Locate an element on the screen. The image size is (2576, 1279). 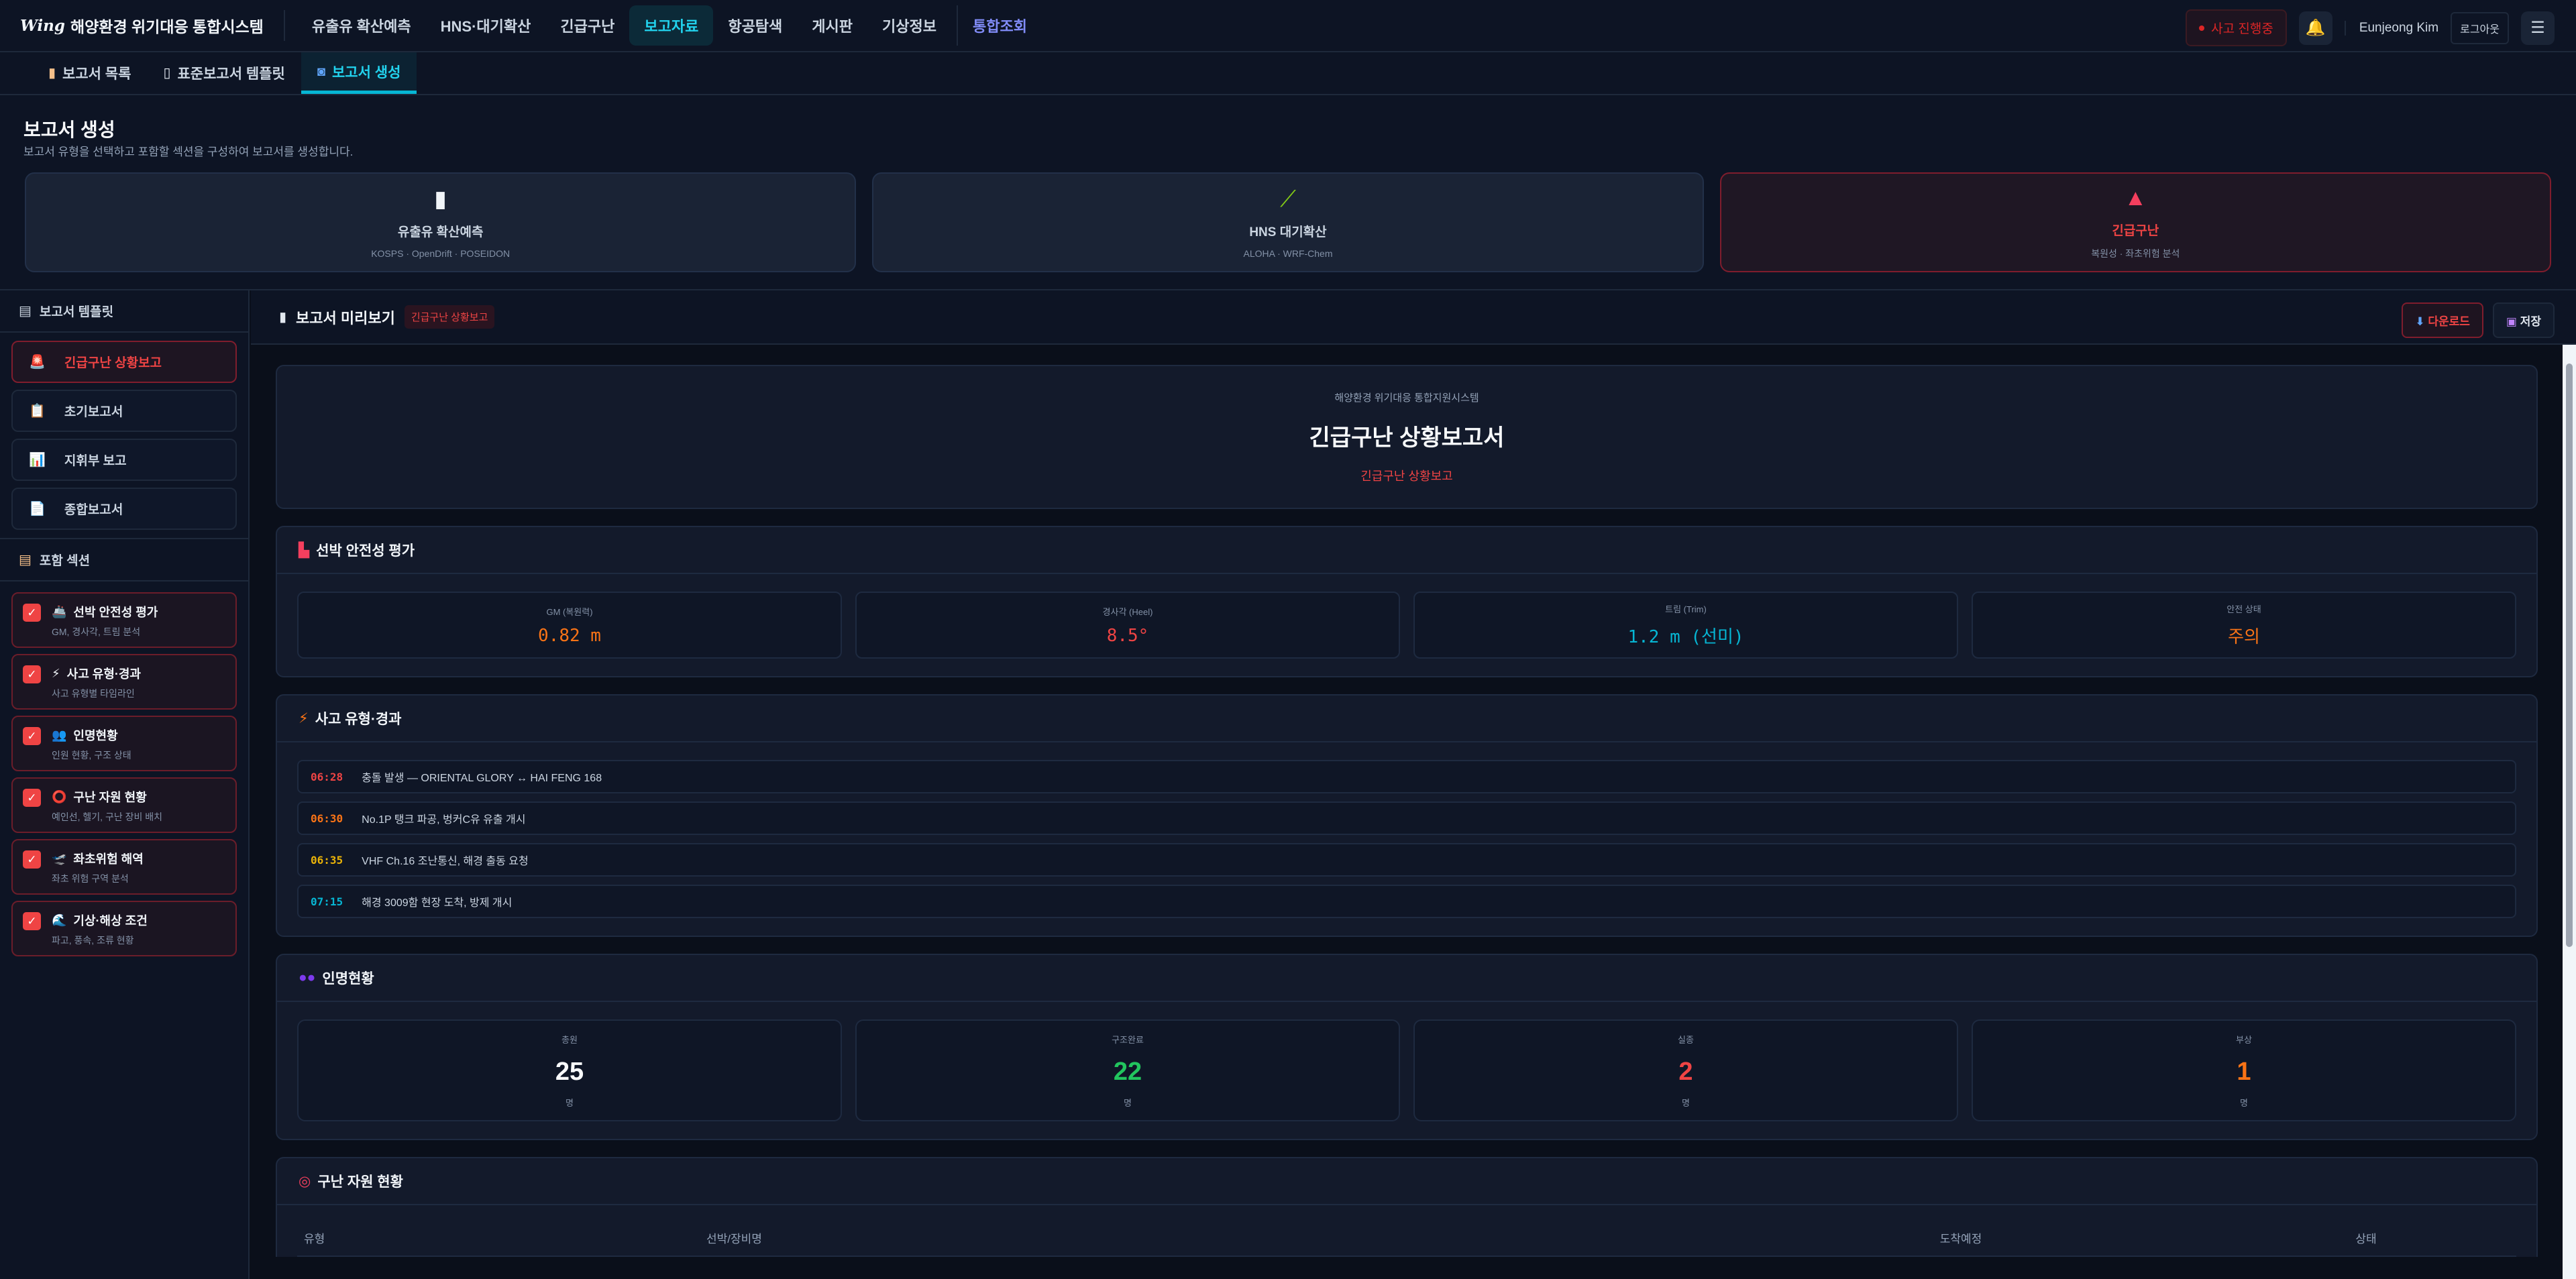
section-item: ✓ 🛫 좌초위험 해역 좌초 위험 구역 분석 is located at coordinates (124, 867).